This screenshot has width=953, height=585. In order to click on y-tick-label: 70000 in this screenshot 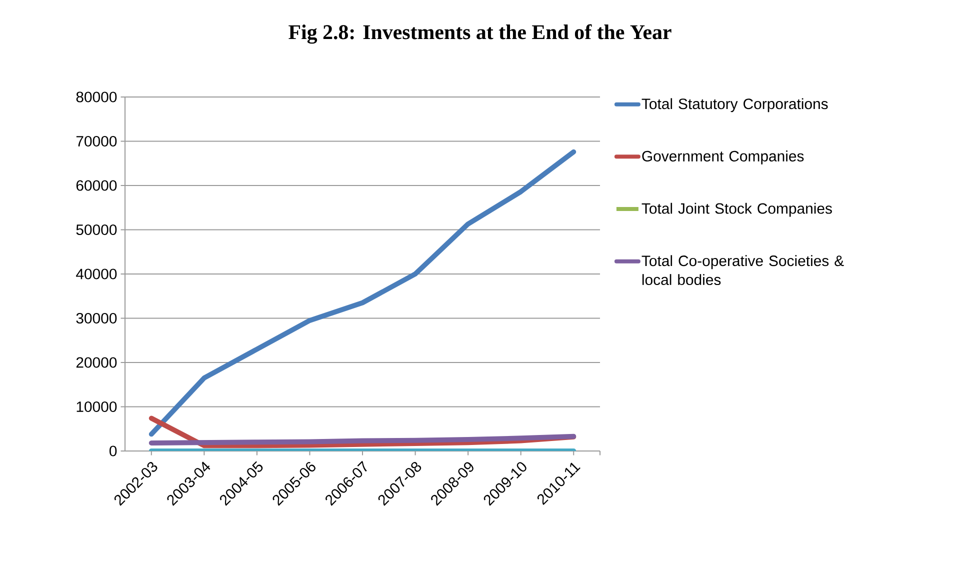, I will do `click(96, 141)`.